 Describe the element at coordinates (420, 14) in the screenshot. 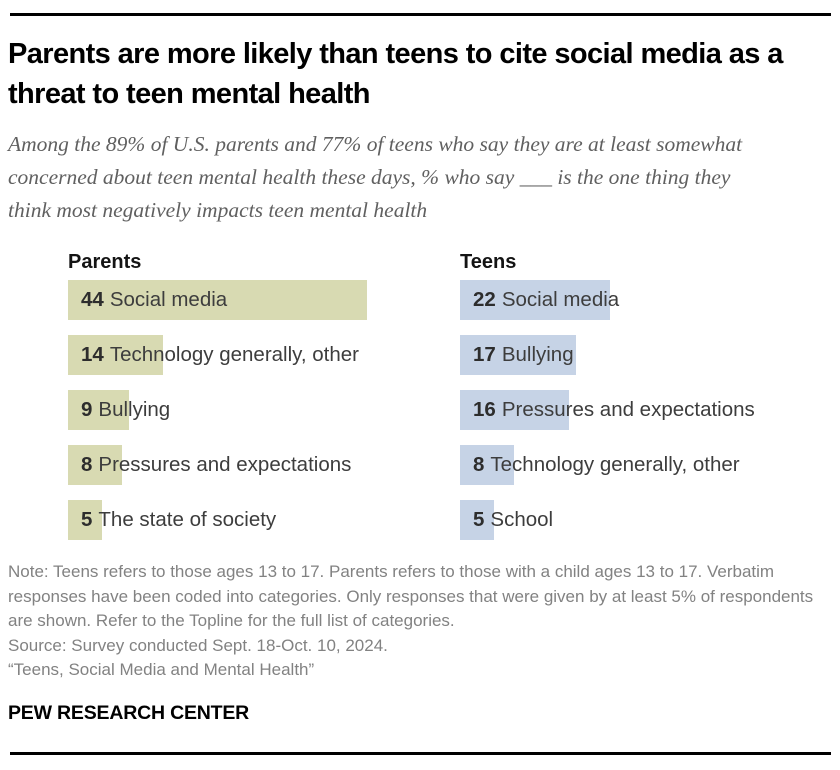

I see `top-divider` at that location.